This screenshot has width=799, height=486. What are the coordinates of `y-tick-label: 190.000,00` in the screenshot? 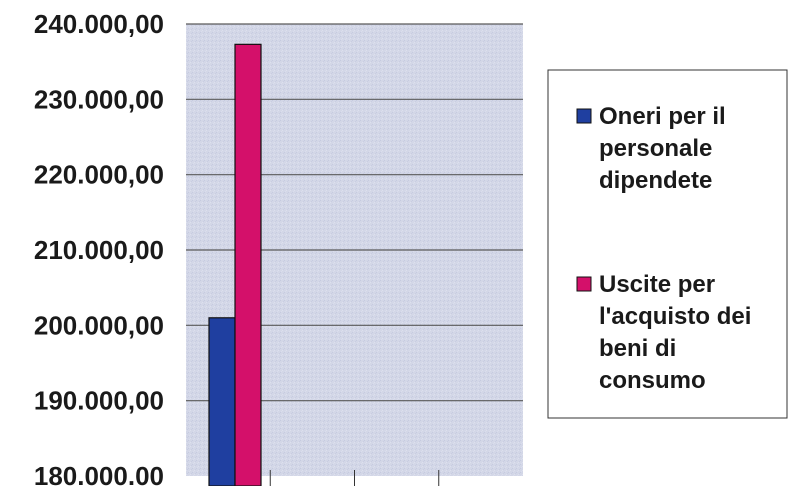 It's located at (99, 401).